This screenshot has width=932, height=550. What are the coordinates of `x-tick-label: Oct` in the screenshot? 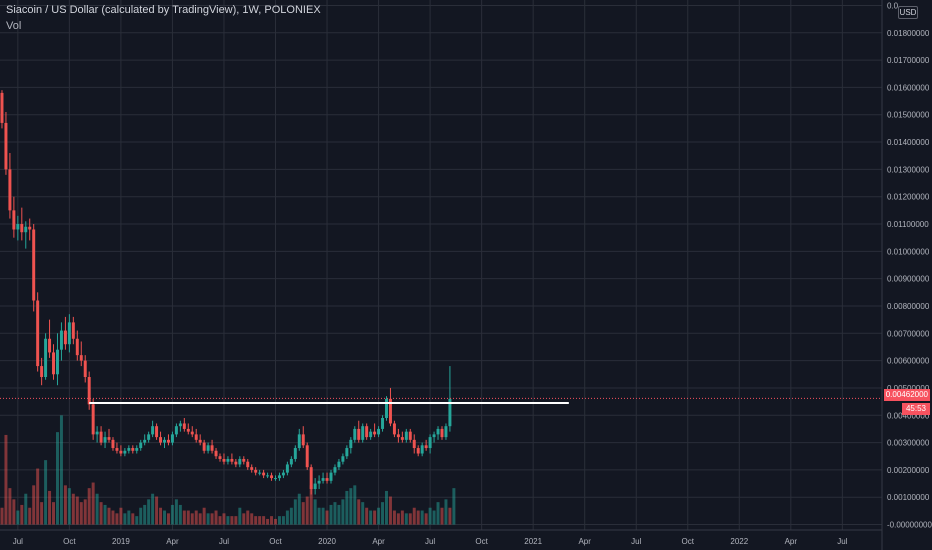 It's located at (69, 541).